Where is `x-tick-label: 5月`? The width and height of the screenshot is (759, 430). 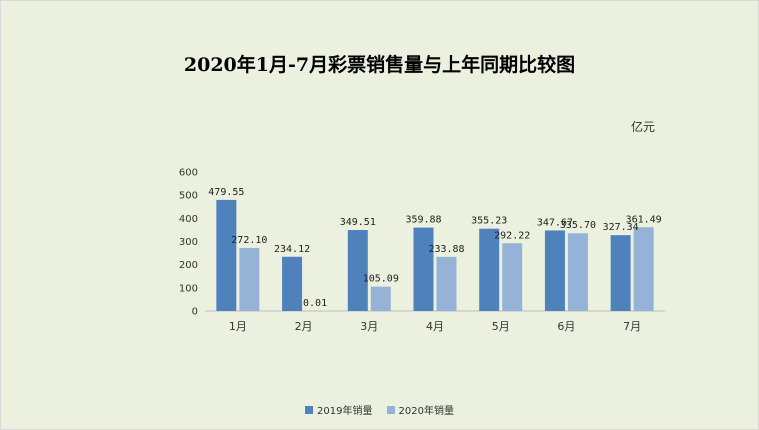 x-tick-label: 5月 is located at coordinates (501, 326).